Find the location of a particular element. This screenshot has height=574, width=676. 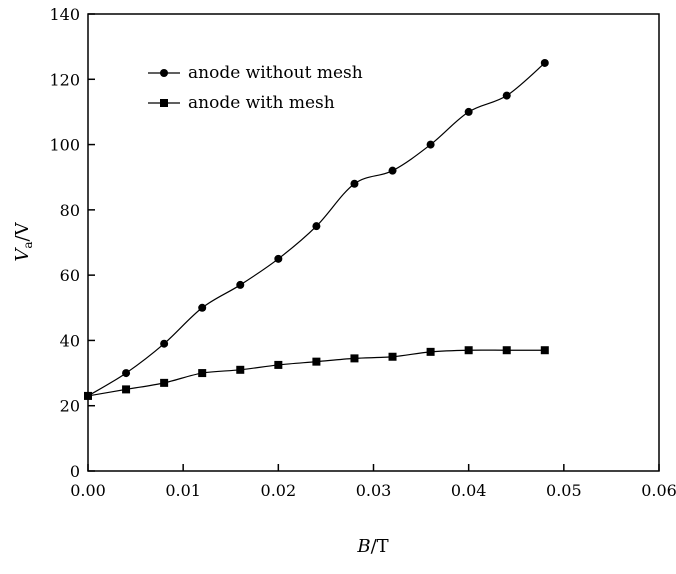

x-tick-label: 0.00 is located at coordinates (88, 490).